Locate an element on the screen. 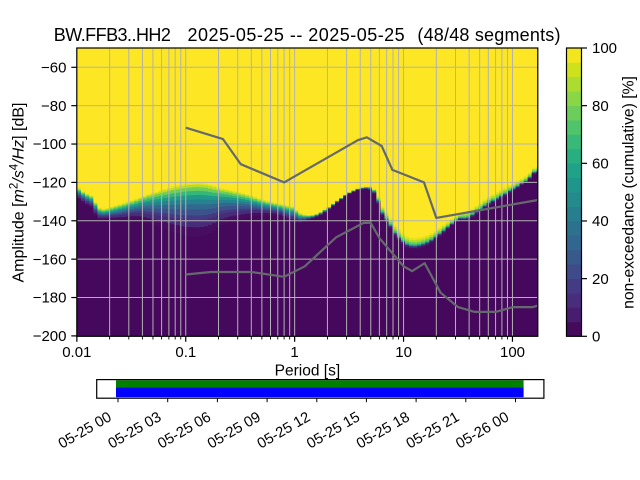 Image resolution: width=640 pixels, height=480 pixels. svg-text: −200 is located at coordinates (50, 336).